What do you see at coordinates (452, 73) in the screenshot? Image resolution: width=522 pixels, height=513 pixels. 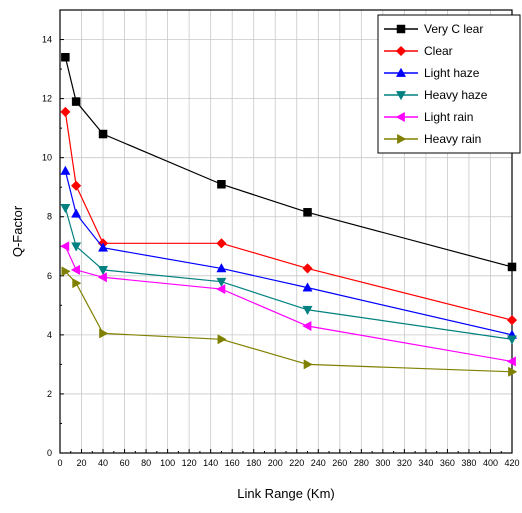 I see `legend-label: Light haze` at bounding box center [452, 73].